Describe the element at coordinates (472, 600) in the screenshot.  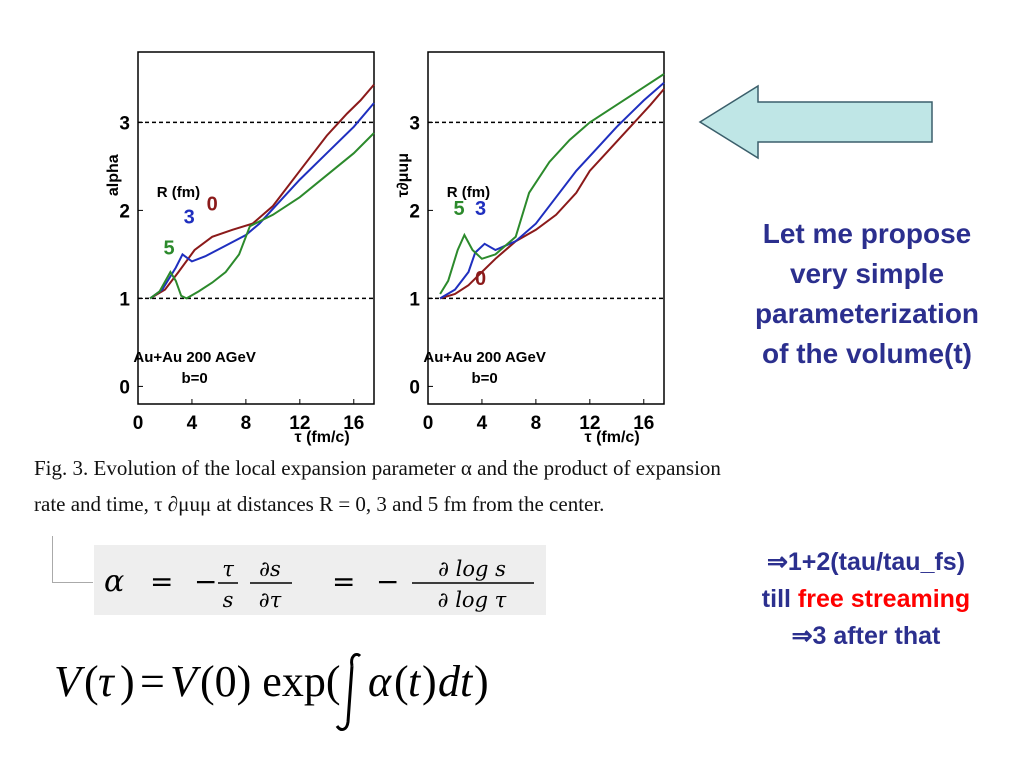
I see `eq-dlogtau: ∂ log τ` at that location.